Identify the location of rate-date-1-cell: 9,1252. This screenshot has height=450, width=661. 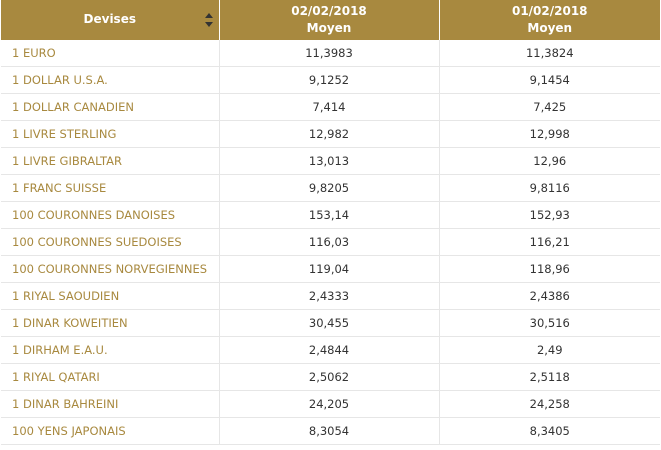
(329, 80).